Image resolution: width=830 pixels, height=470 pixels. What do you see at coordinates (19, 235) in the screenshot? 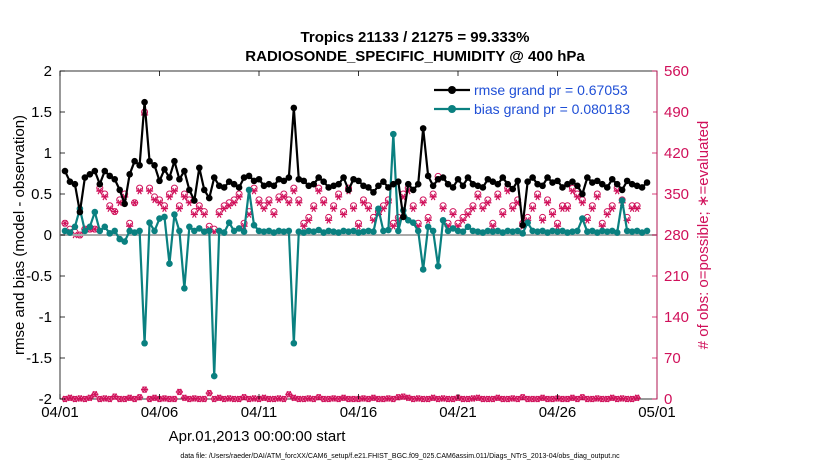
I see `y-axis-label: rmse and bias (model - observation)` at bounding box center [19, 235].